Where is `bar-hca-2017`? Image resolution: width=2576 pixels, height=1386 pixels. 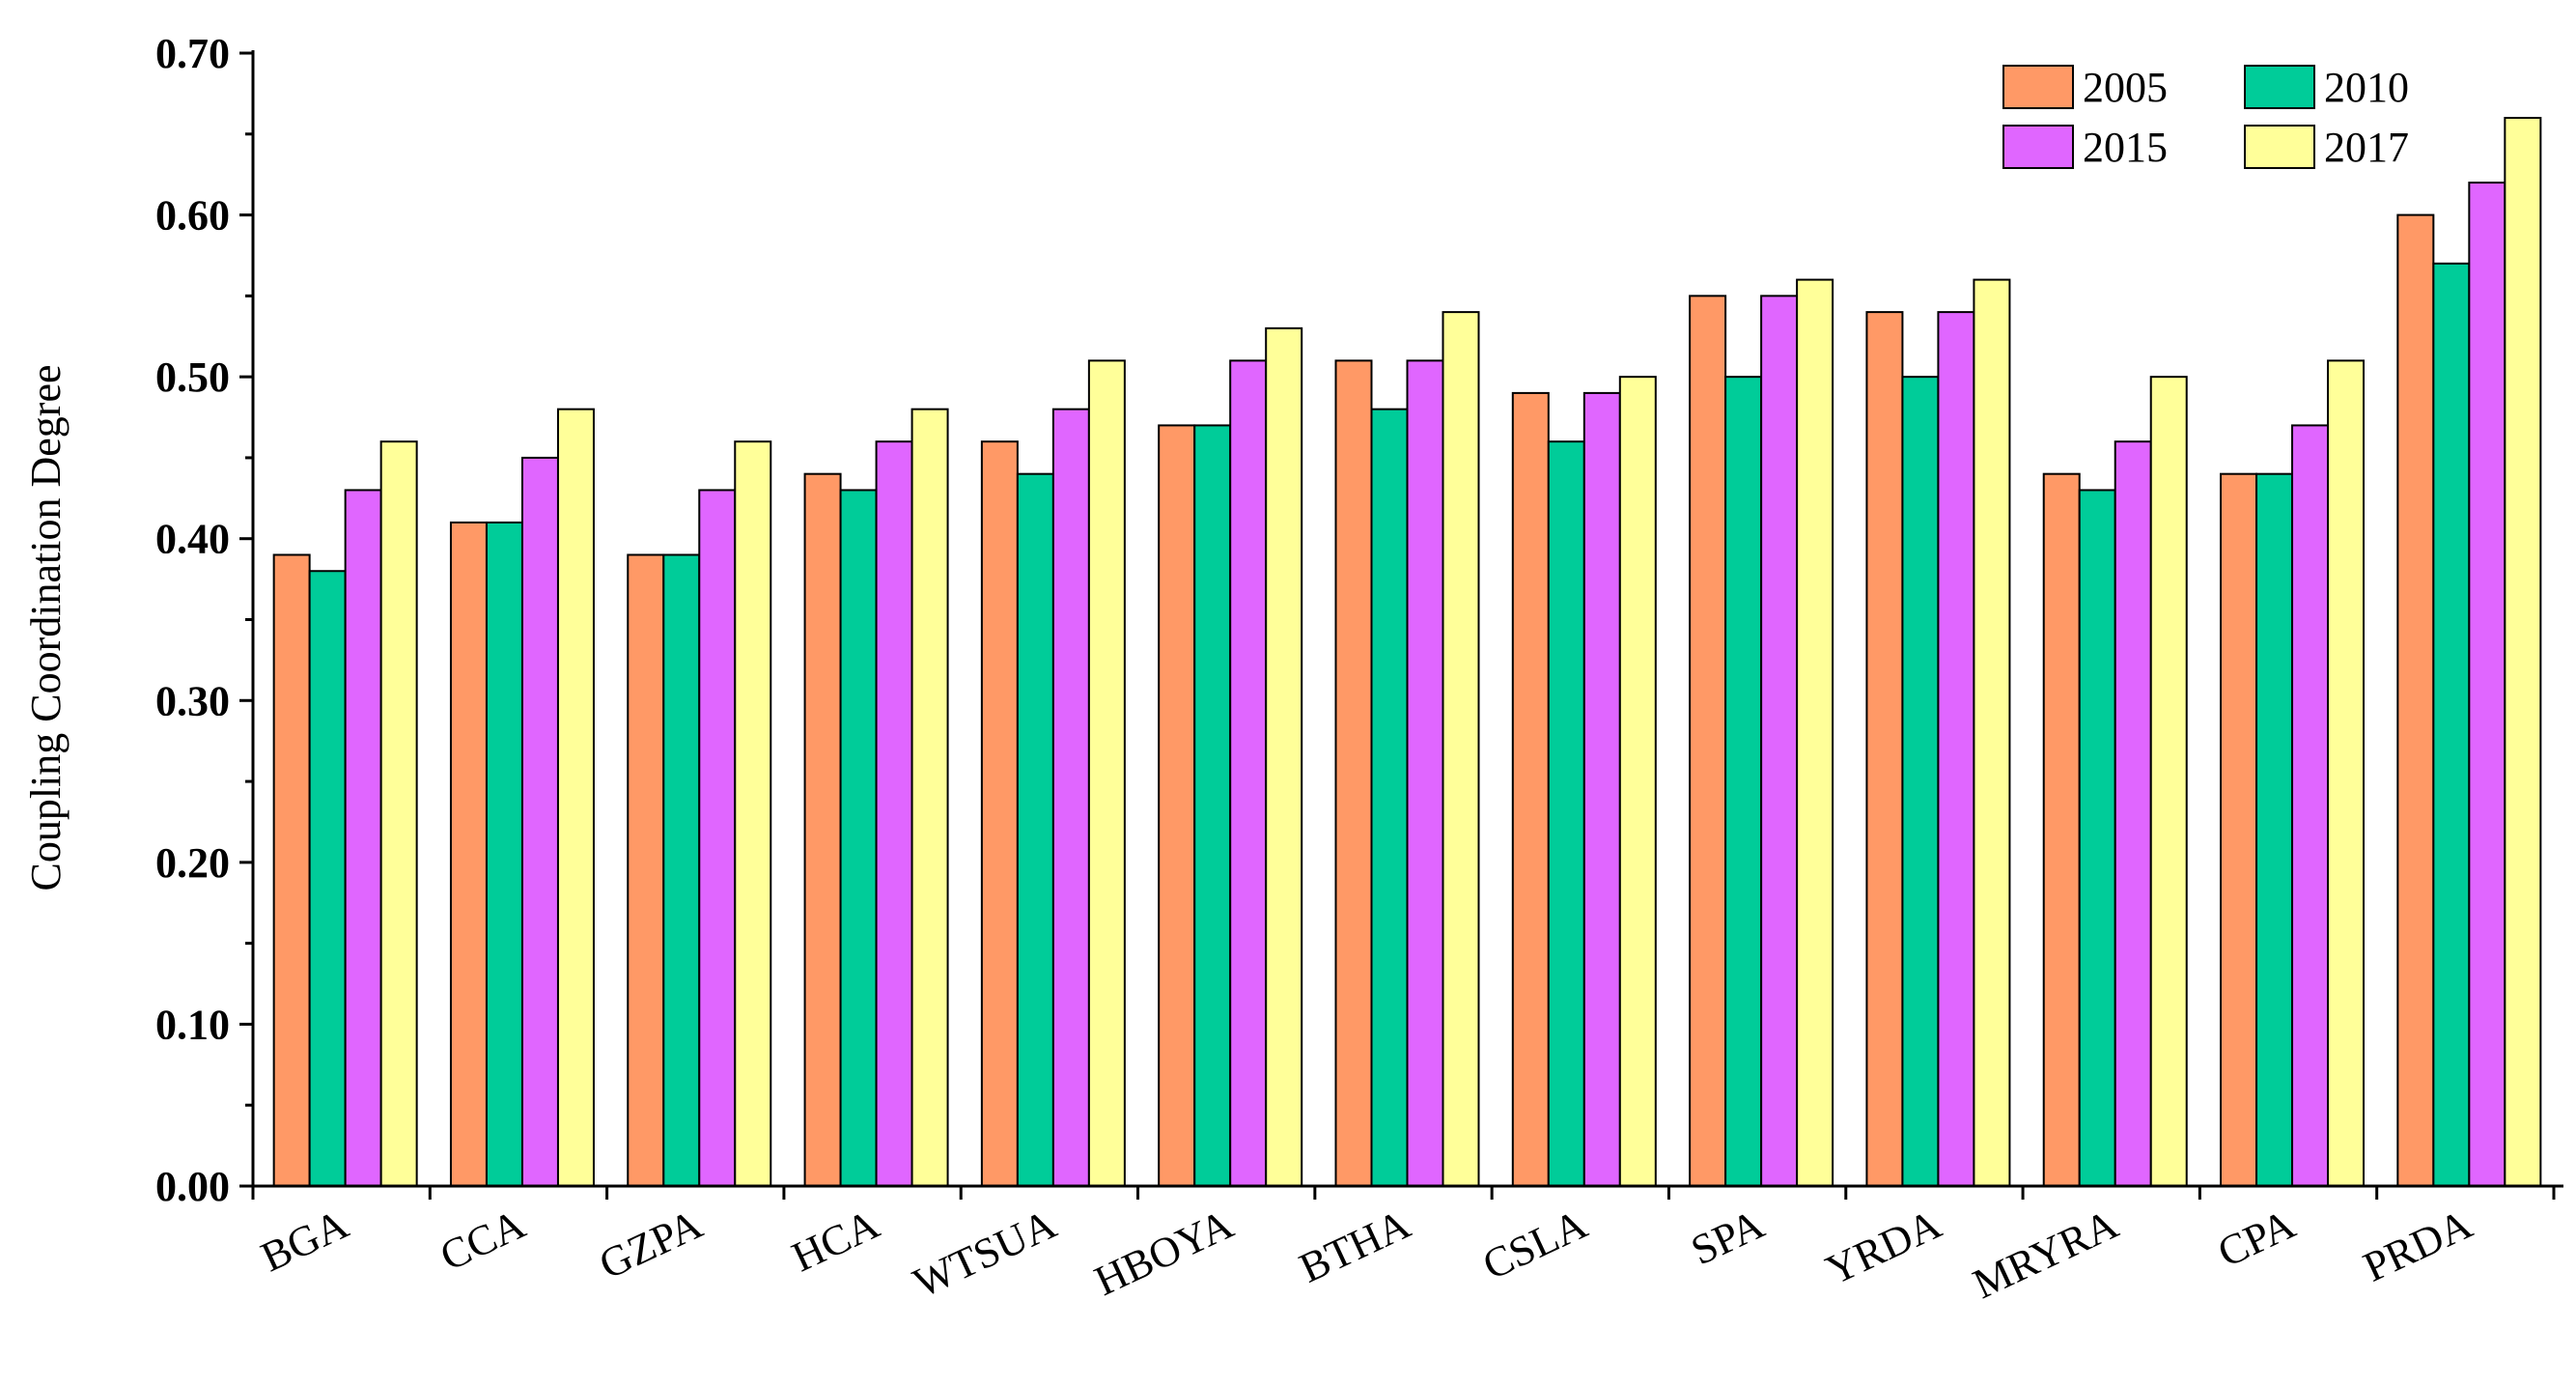
bar-hca-2017 is located at coordinates (930, 797).